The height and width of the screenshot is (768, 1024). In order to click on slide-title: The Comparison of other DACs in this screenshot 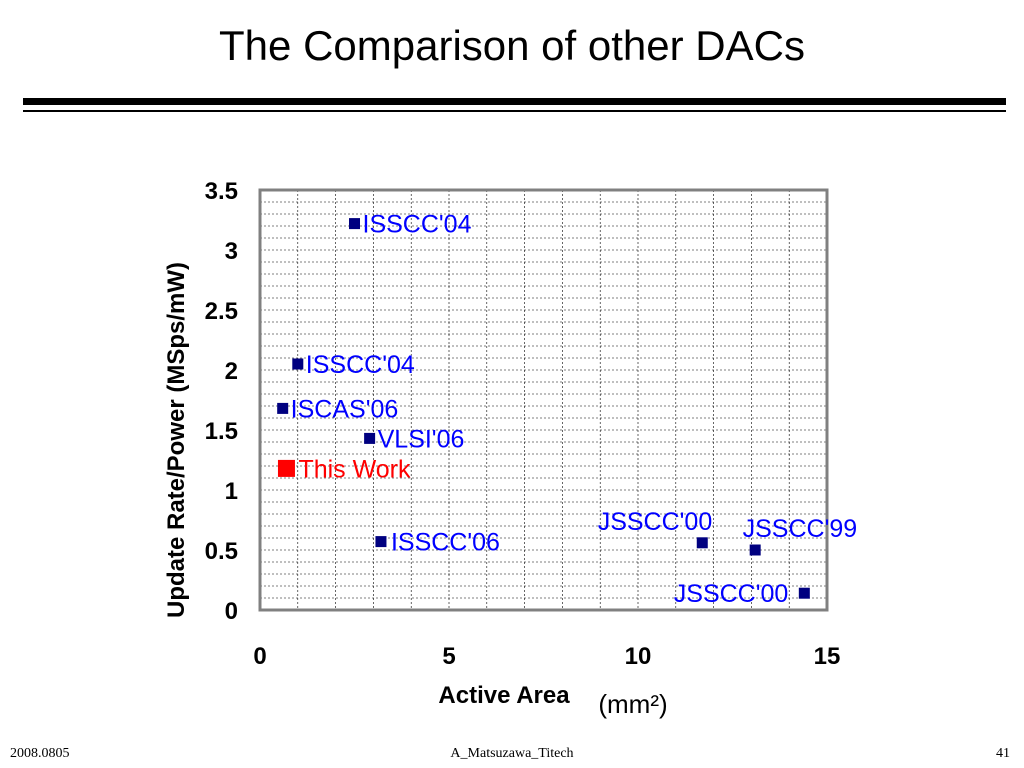, I will do `click(512, 45)`.